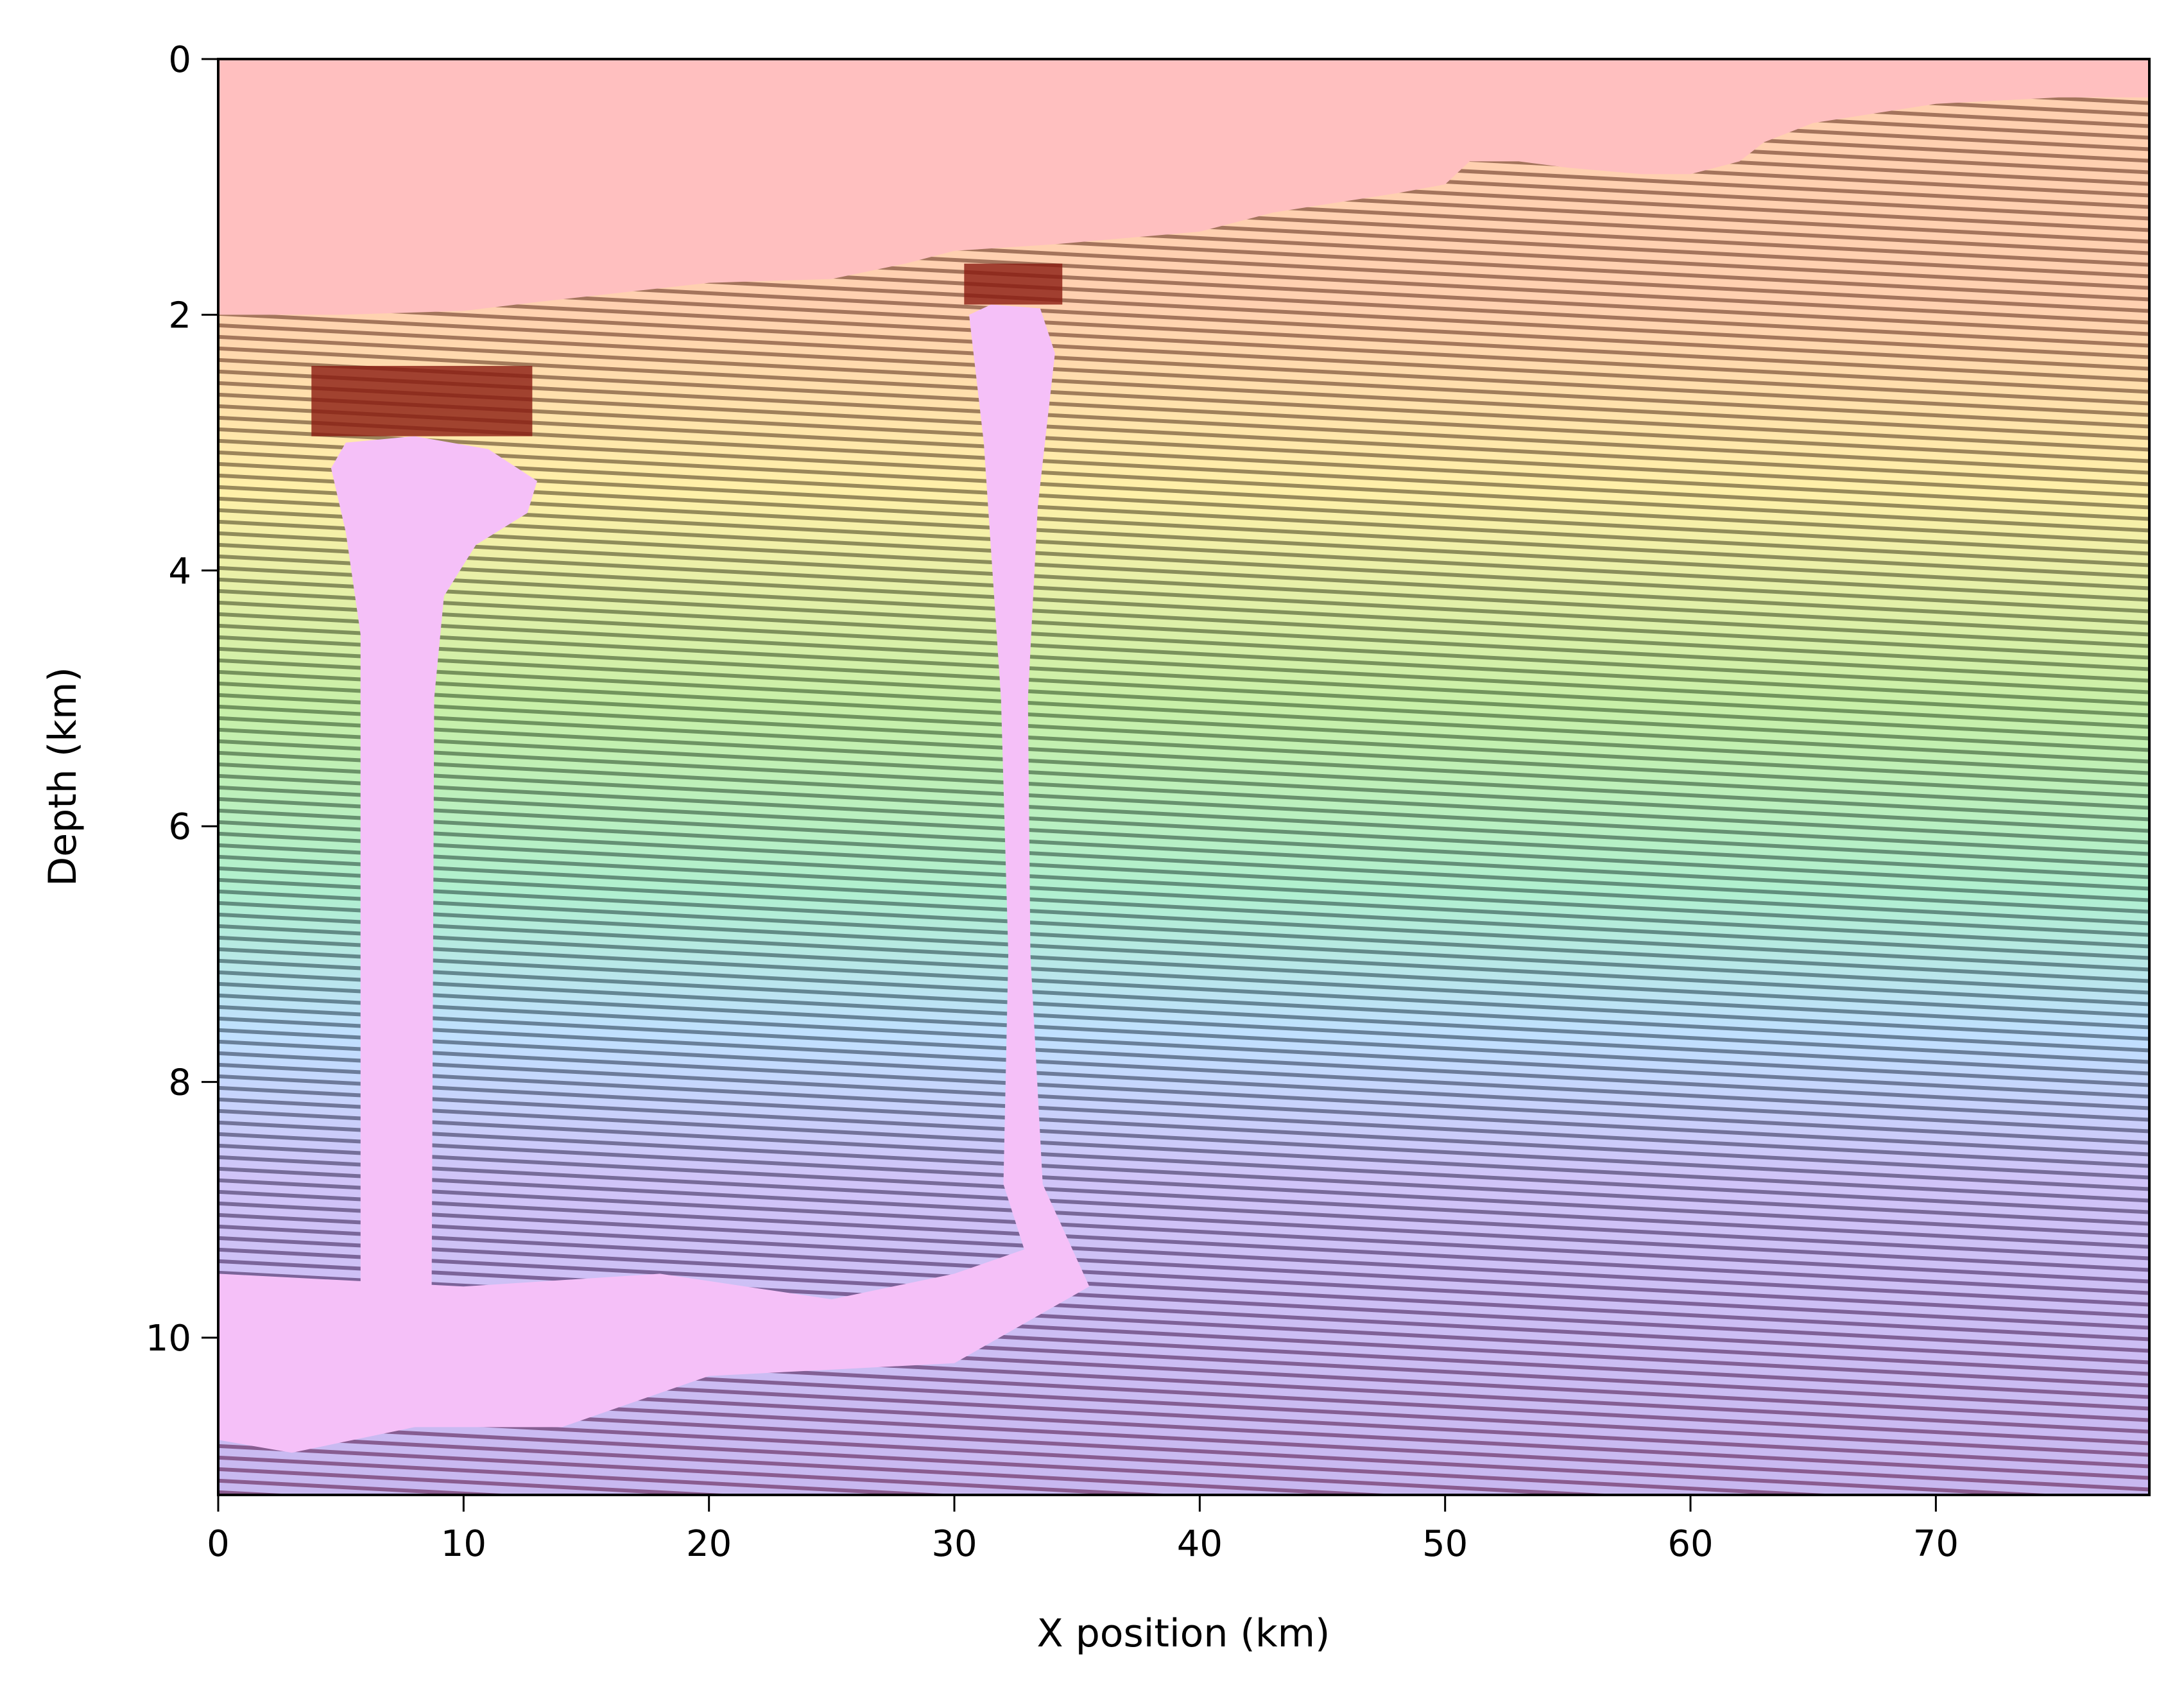  I want to click on x-axis: 0 10 20 30 40 50 60 70, so click(1083, 1530).